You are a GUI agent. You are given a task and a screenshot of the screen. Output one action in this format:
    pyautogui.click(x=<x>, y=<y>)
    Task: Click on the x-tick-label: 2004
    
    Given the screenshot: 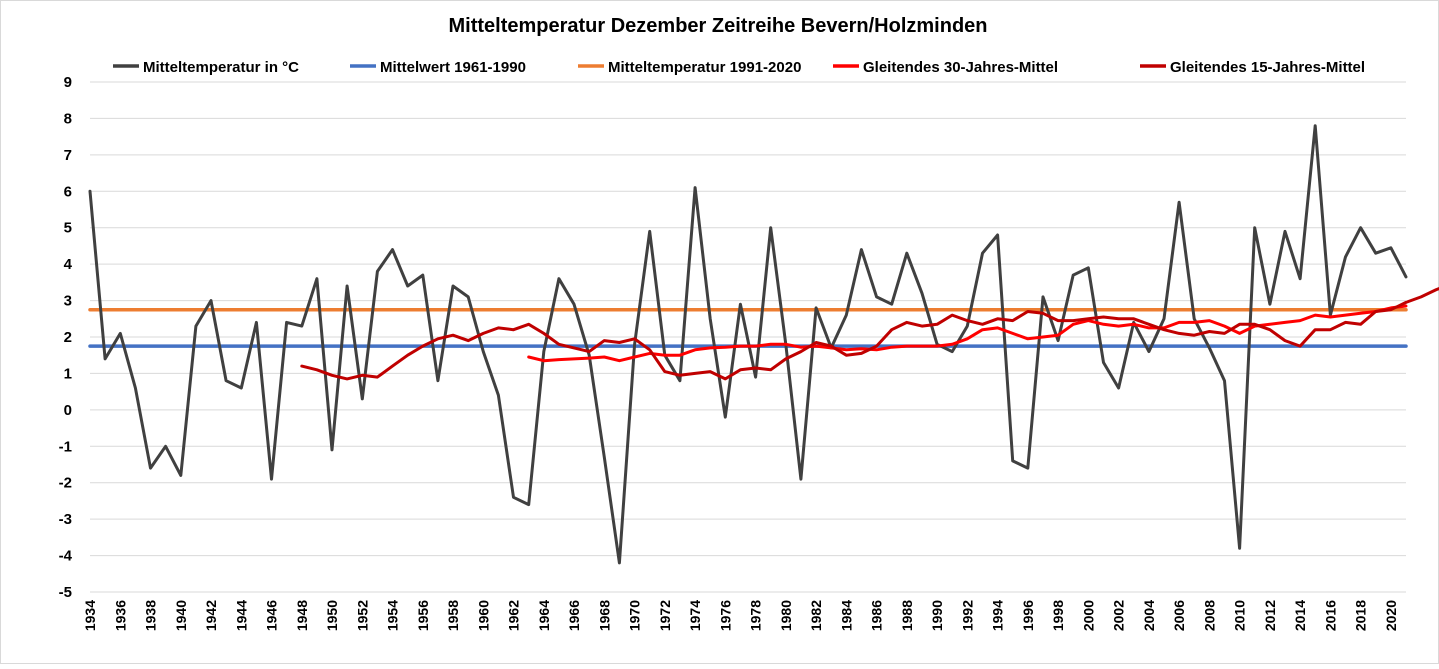 What is the action you would take?
    pyautogui.click(x=1149, y=615)
    